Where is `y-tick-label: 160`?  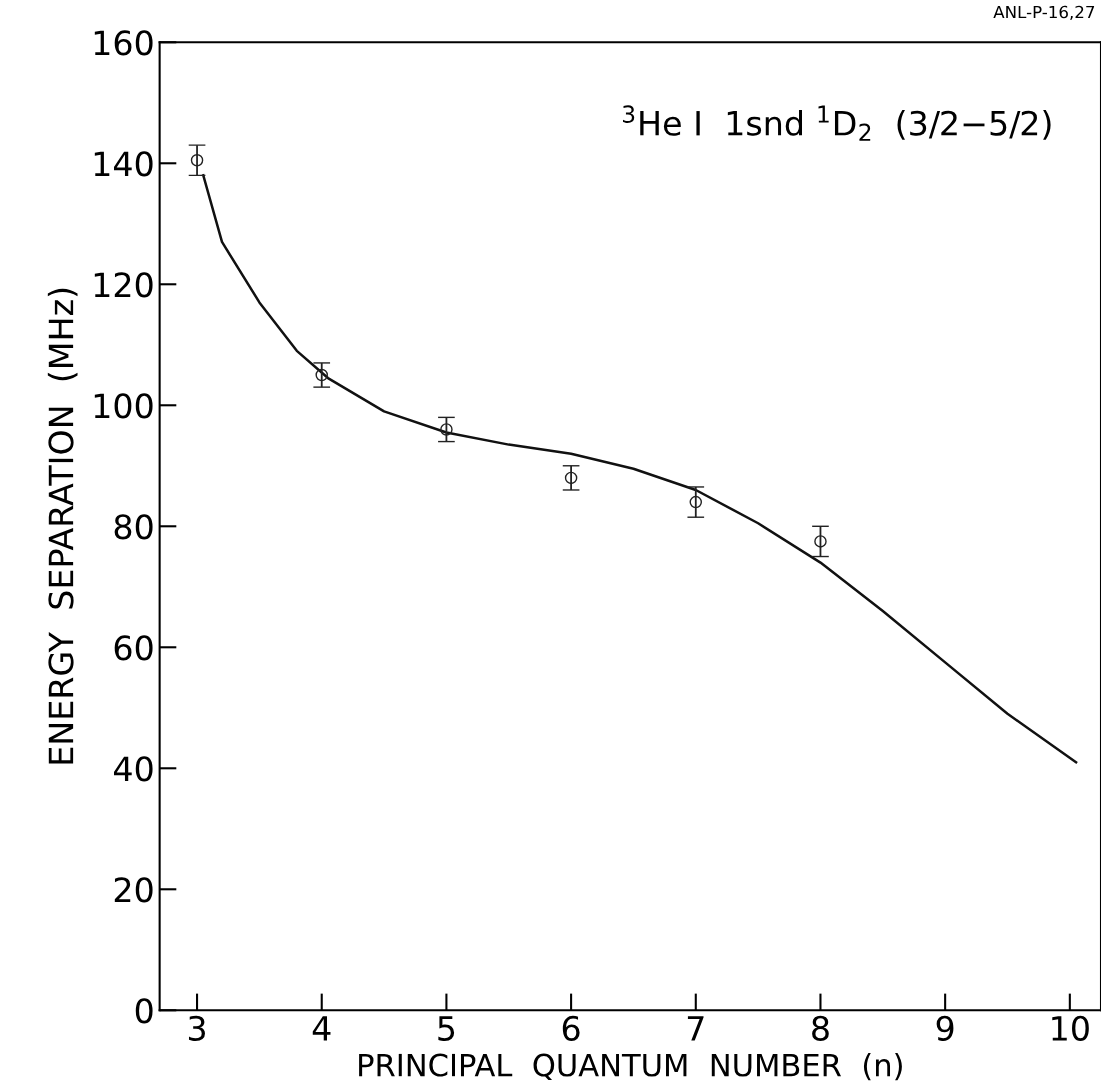
y-tick-label: 160 is located at coordinates (123, 43).